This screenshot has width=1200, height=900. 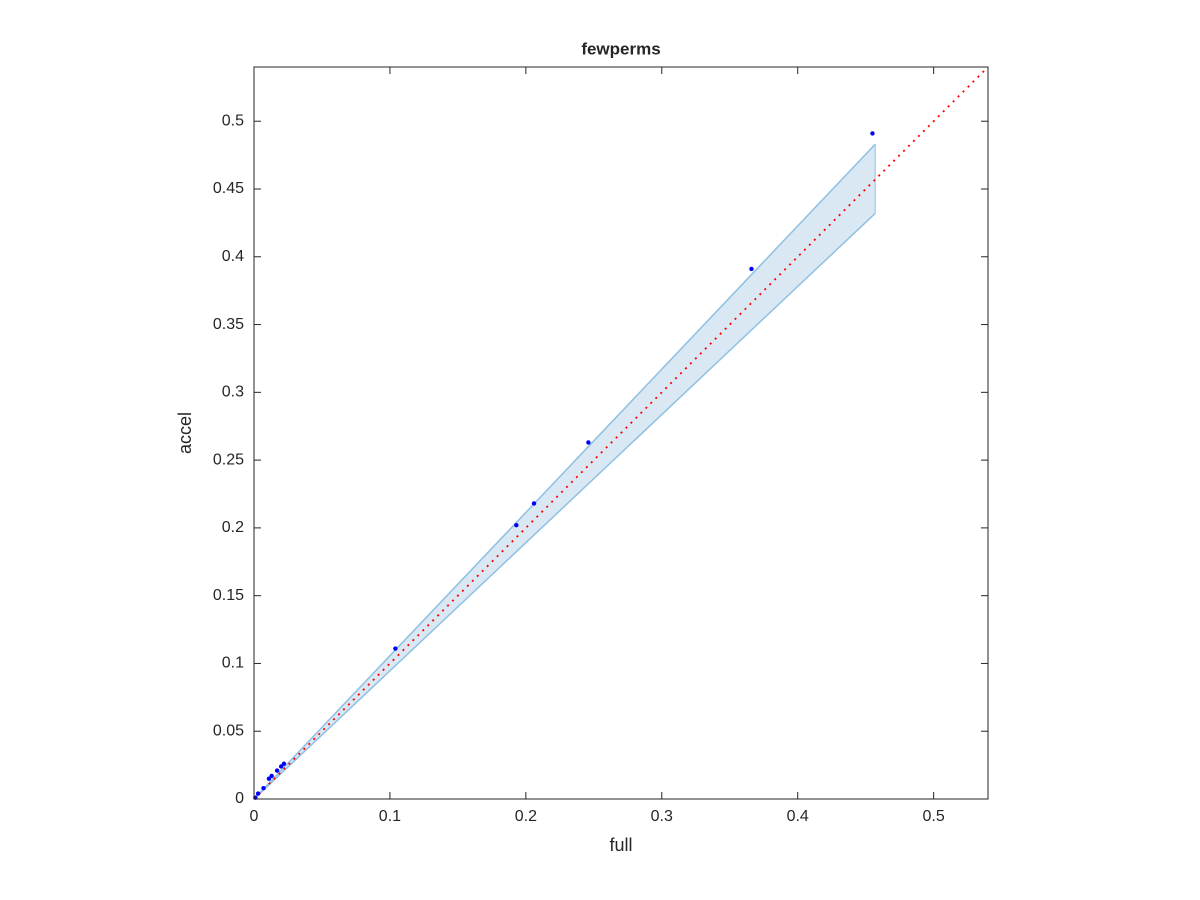 I want to click on y-tick-label: 0.35, so click(x=228, y=324).